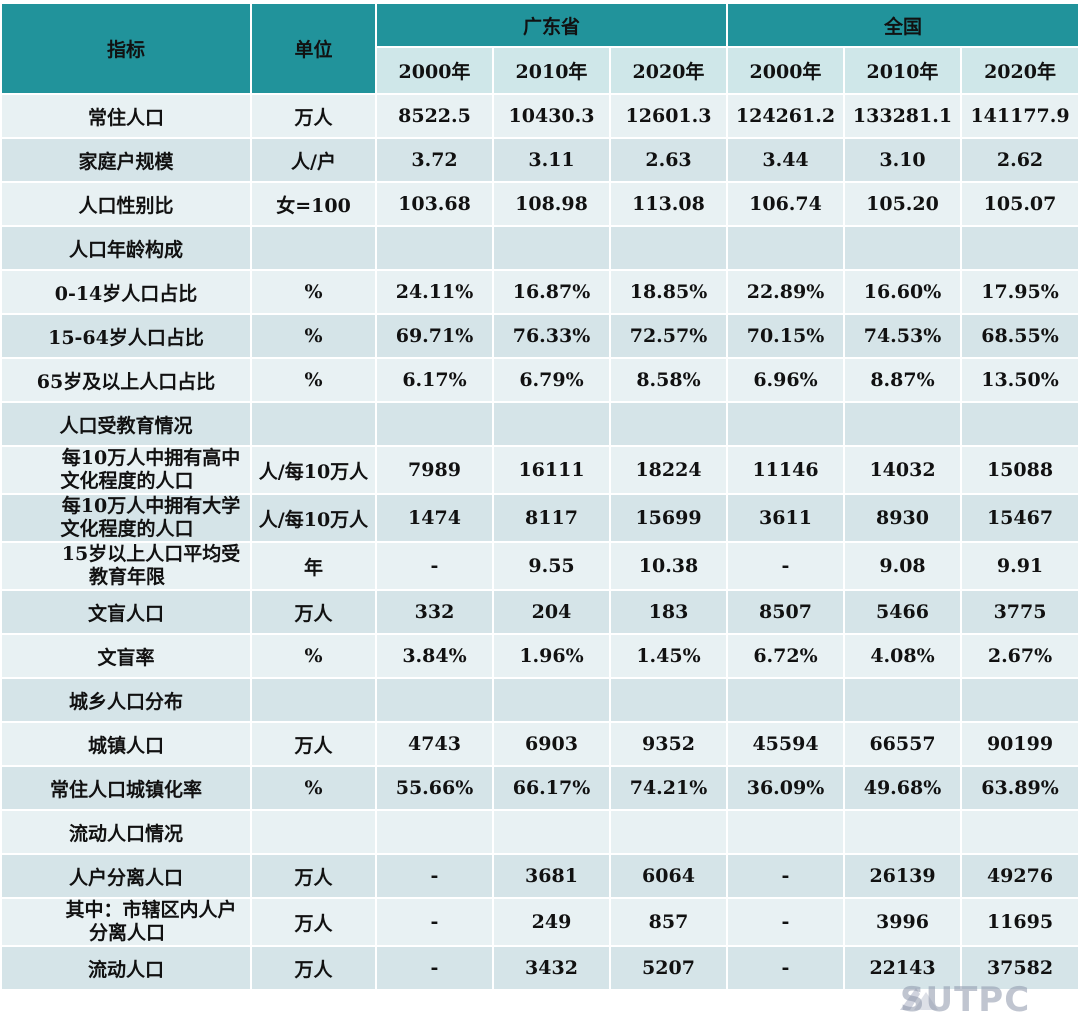 Image resolution: width=1080 pixels, height=1020 pixels. What do you see at coordinates (1019, 160) in the screenshot?
I see `cell-value: 2.62` at bounding box center [1019, 160].